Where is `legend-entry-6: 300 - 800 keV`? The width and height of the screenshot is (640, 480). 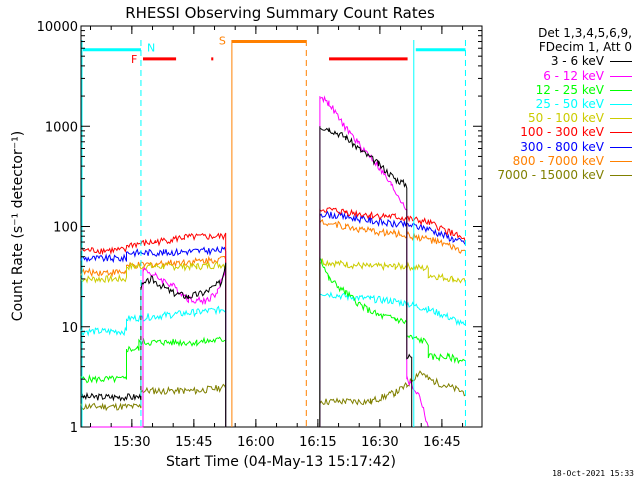 legend-entry-6: 300 - 800 keV is located at coordinates (555, 147).